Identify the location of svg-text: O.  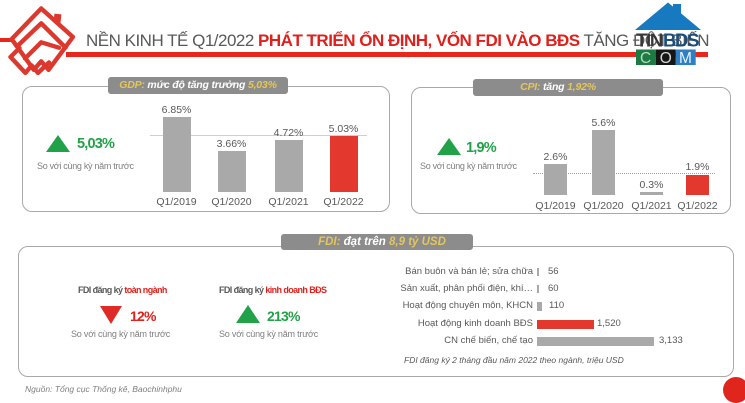
(666, 58).